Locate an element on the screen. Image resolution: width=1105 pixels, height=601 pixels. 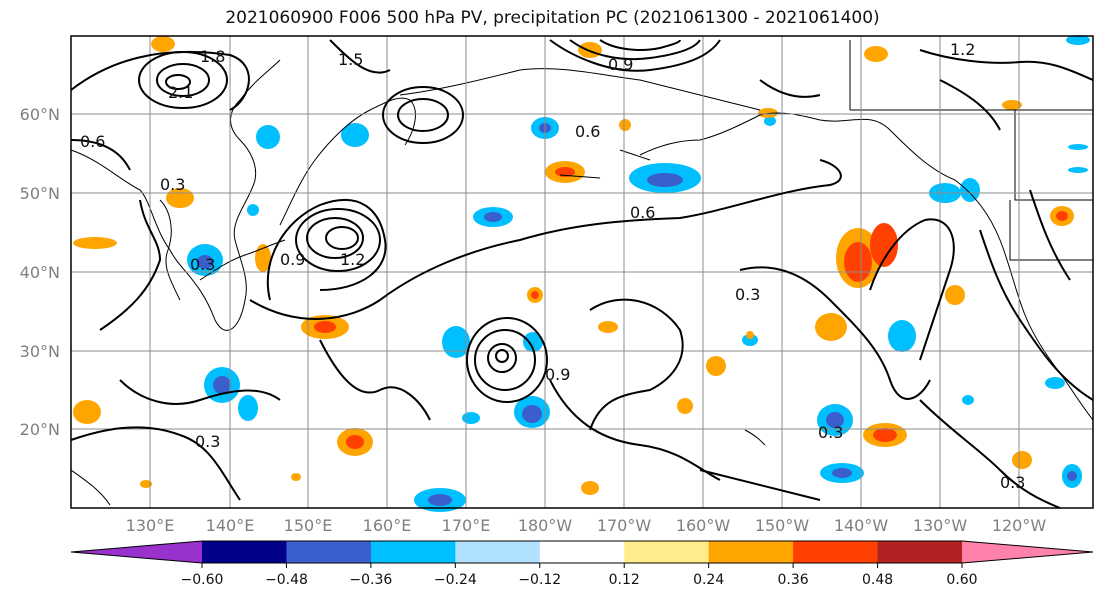
contour-label: 1.5 is located at coordinates (350, 59).